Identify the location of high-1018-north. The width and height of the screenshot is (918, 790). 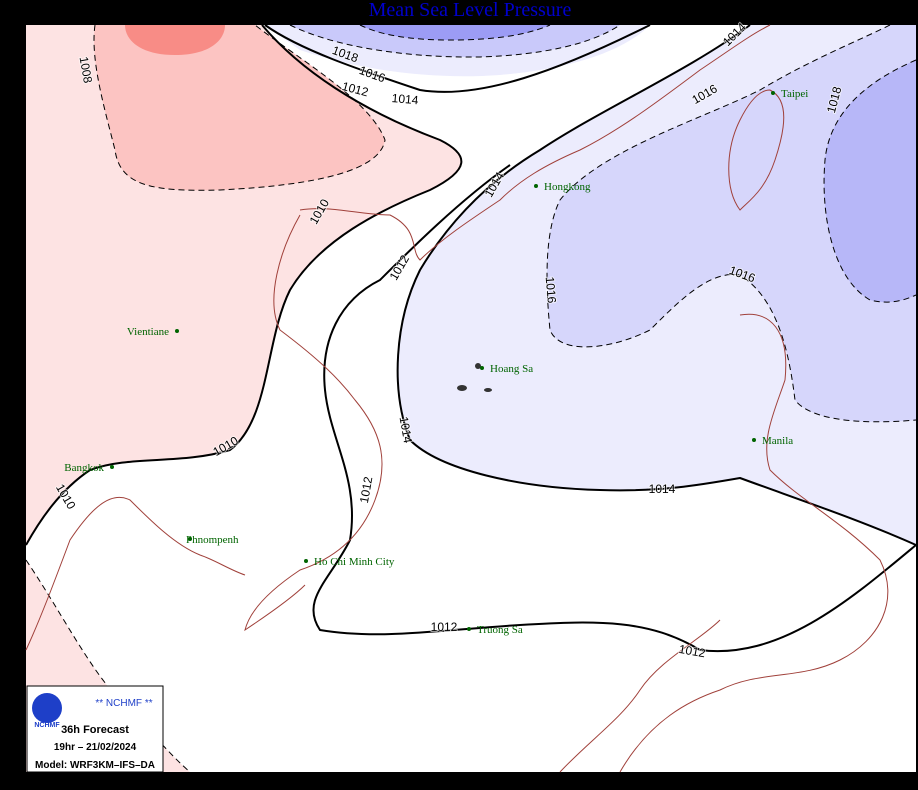
(455, 32).